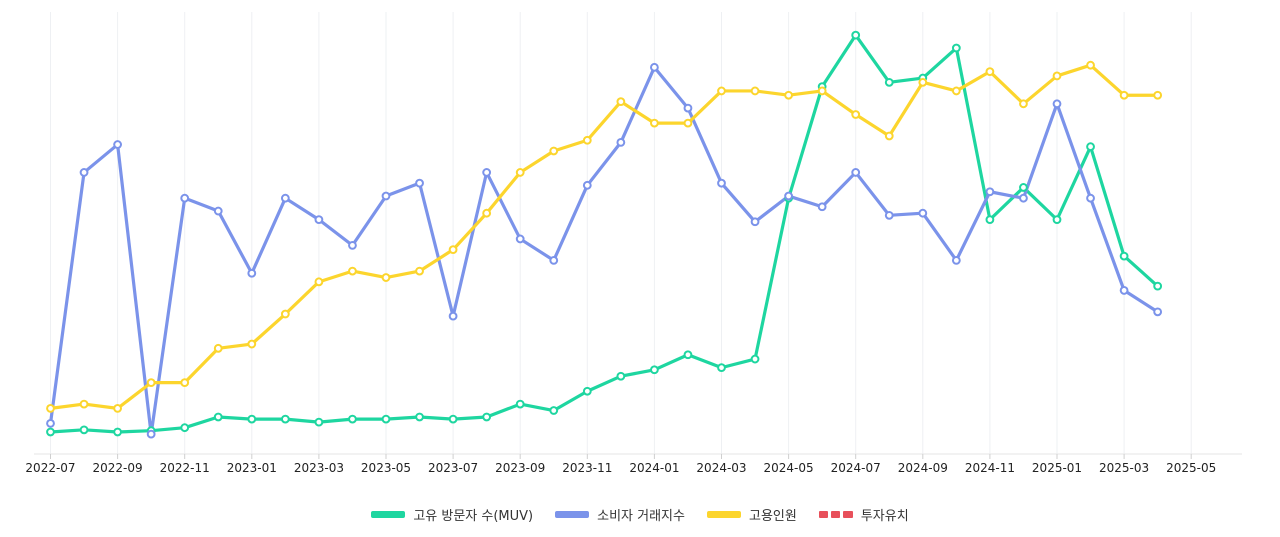 The image size is (1280, 537). Describe the element at coordinates (751, 514) in the screenshot. I see `legend-item-2: 고용인원` at that location.